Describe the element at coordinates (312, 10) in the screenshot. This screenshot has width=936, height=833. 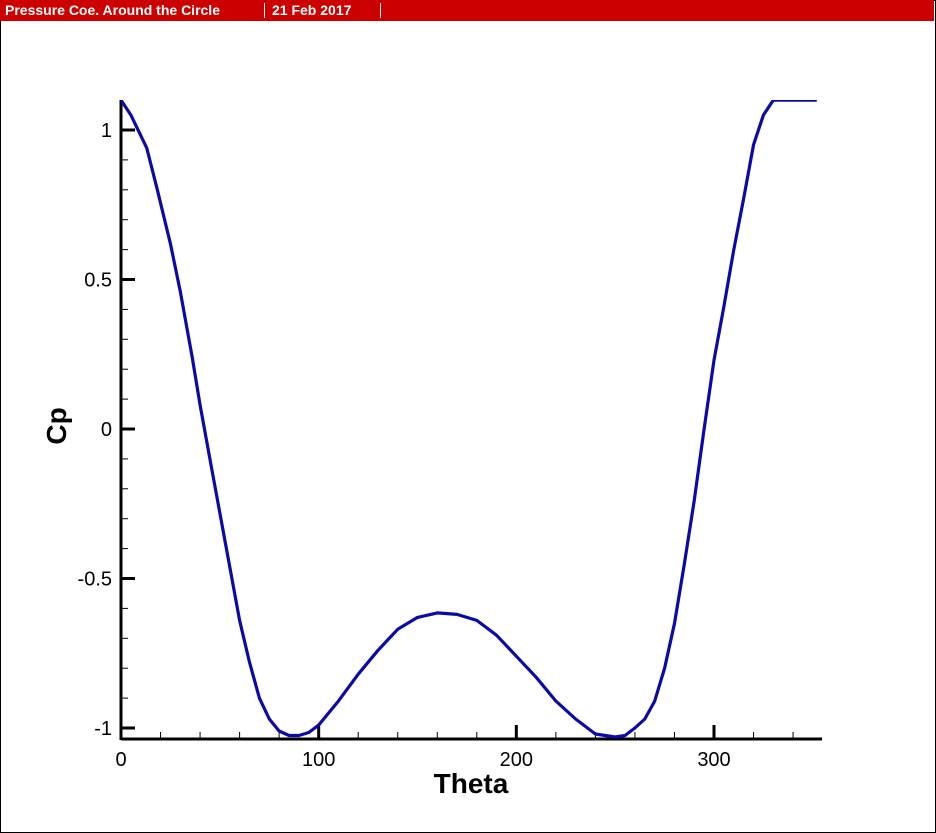
I see `header-date: 21 Feb 2017` at that location.